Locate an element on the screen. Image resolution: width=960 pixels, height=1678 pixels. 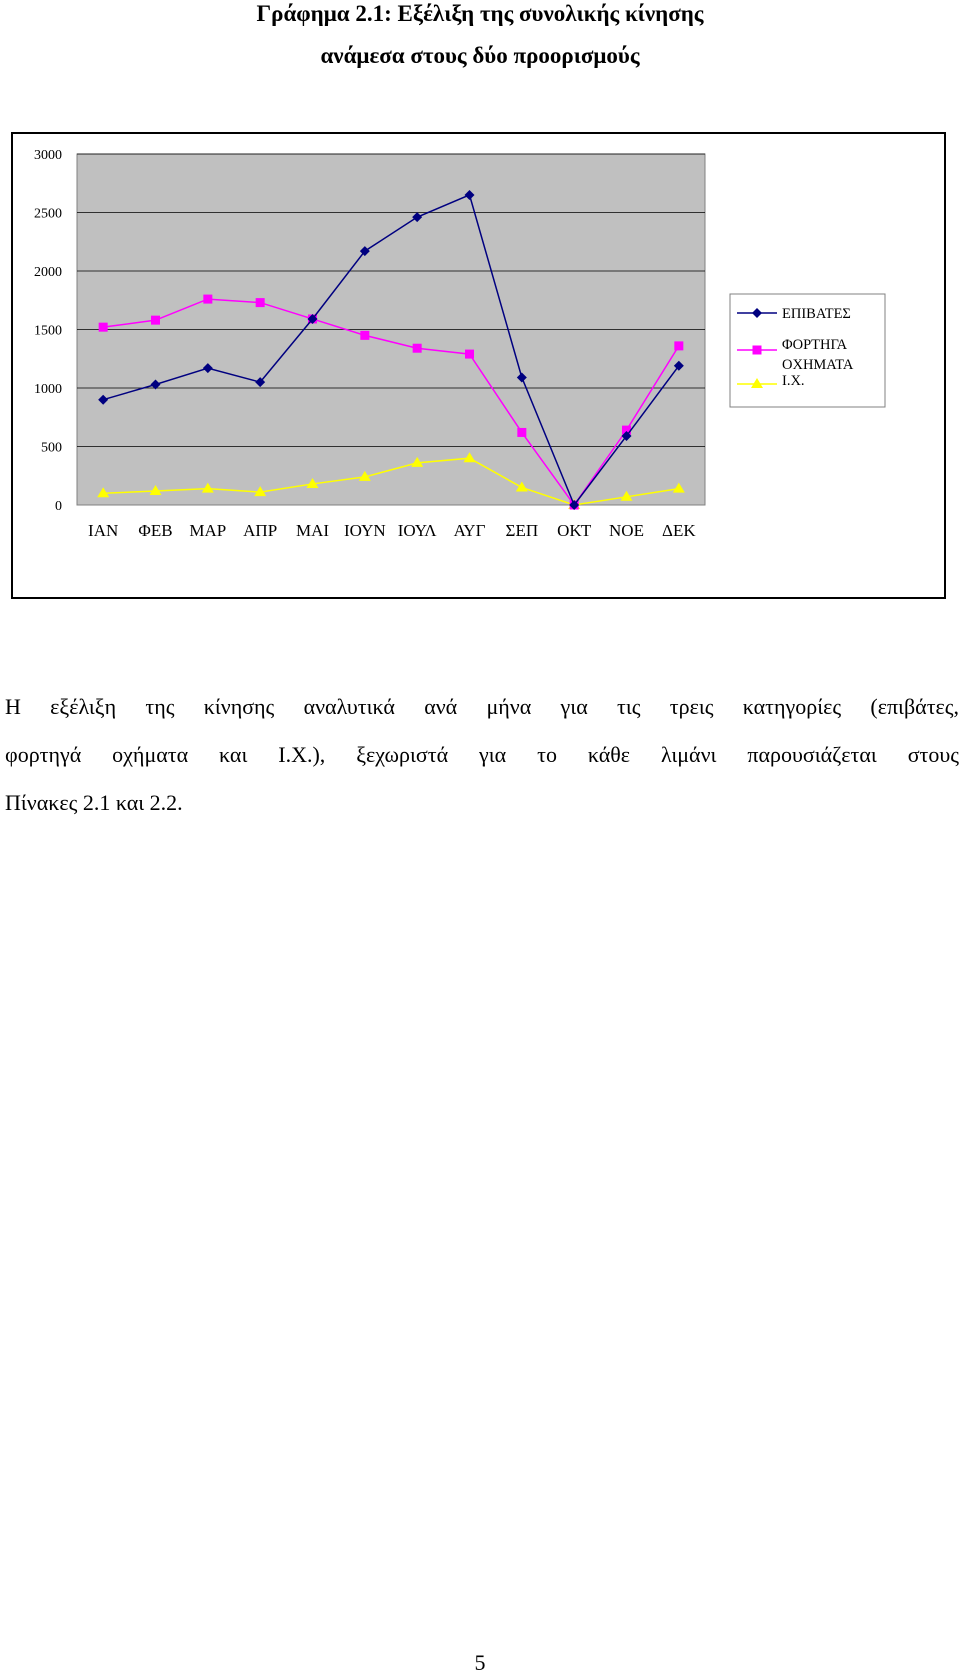
y-tick-label: 0 is located at coordinates (58, 506).